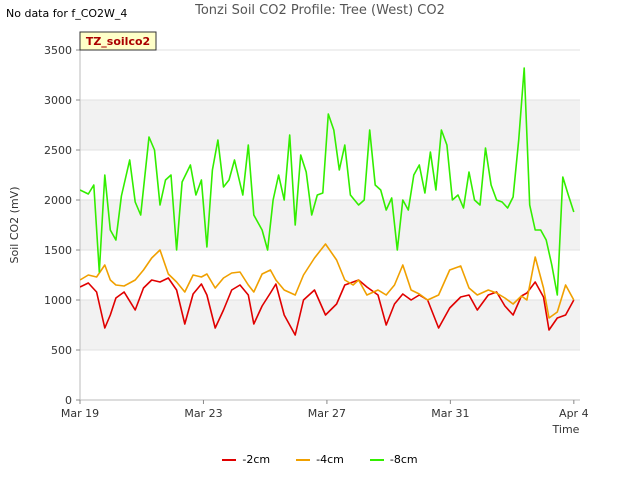 The image size is (640, 480). I want to click on legend-swatch-8cm, so click(376, 459).